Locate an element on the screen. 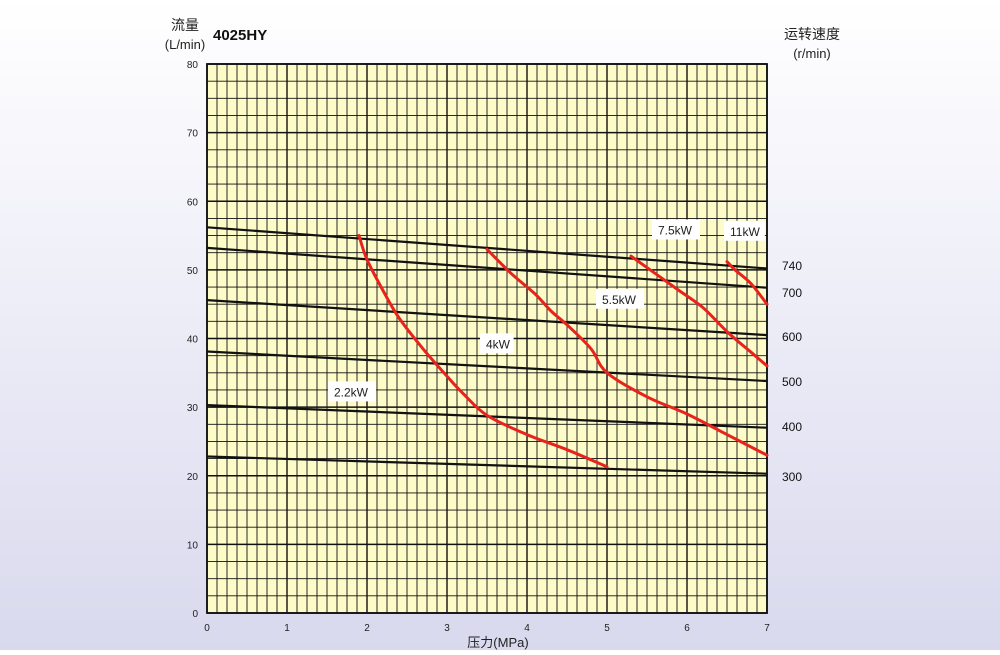  power-label-box-5-5kw is located at coordinates (620, 298).